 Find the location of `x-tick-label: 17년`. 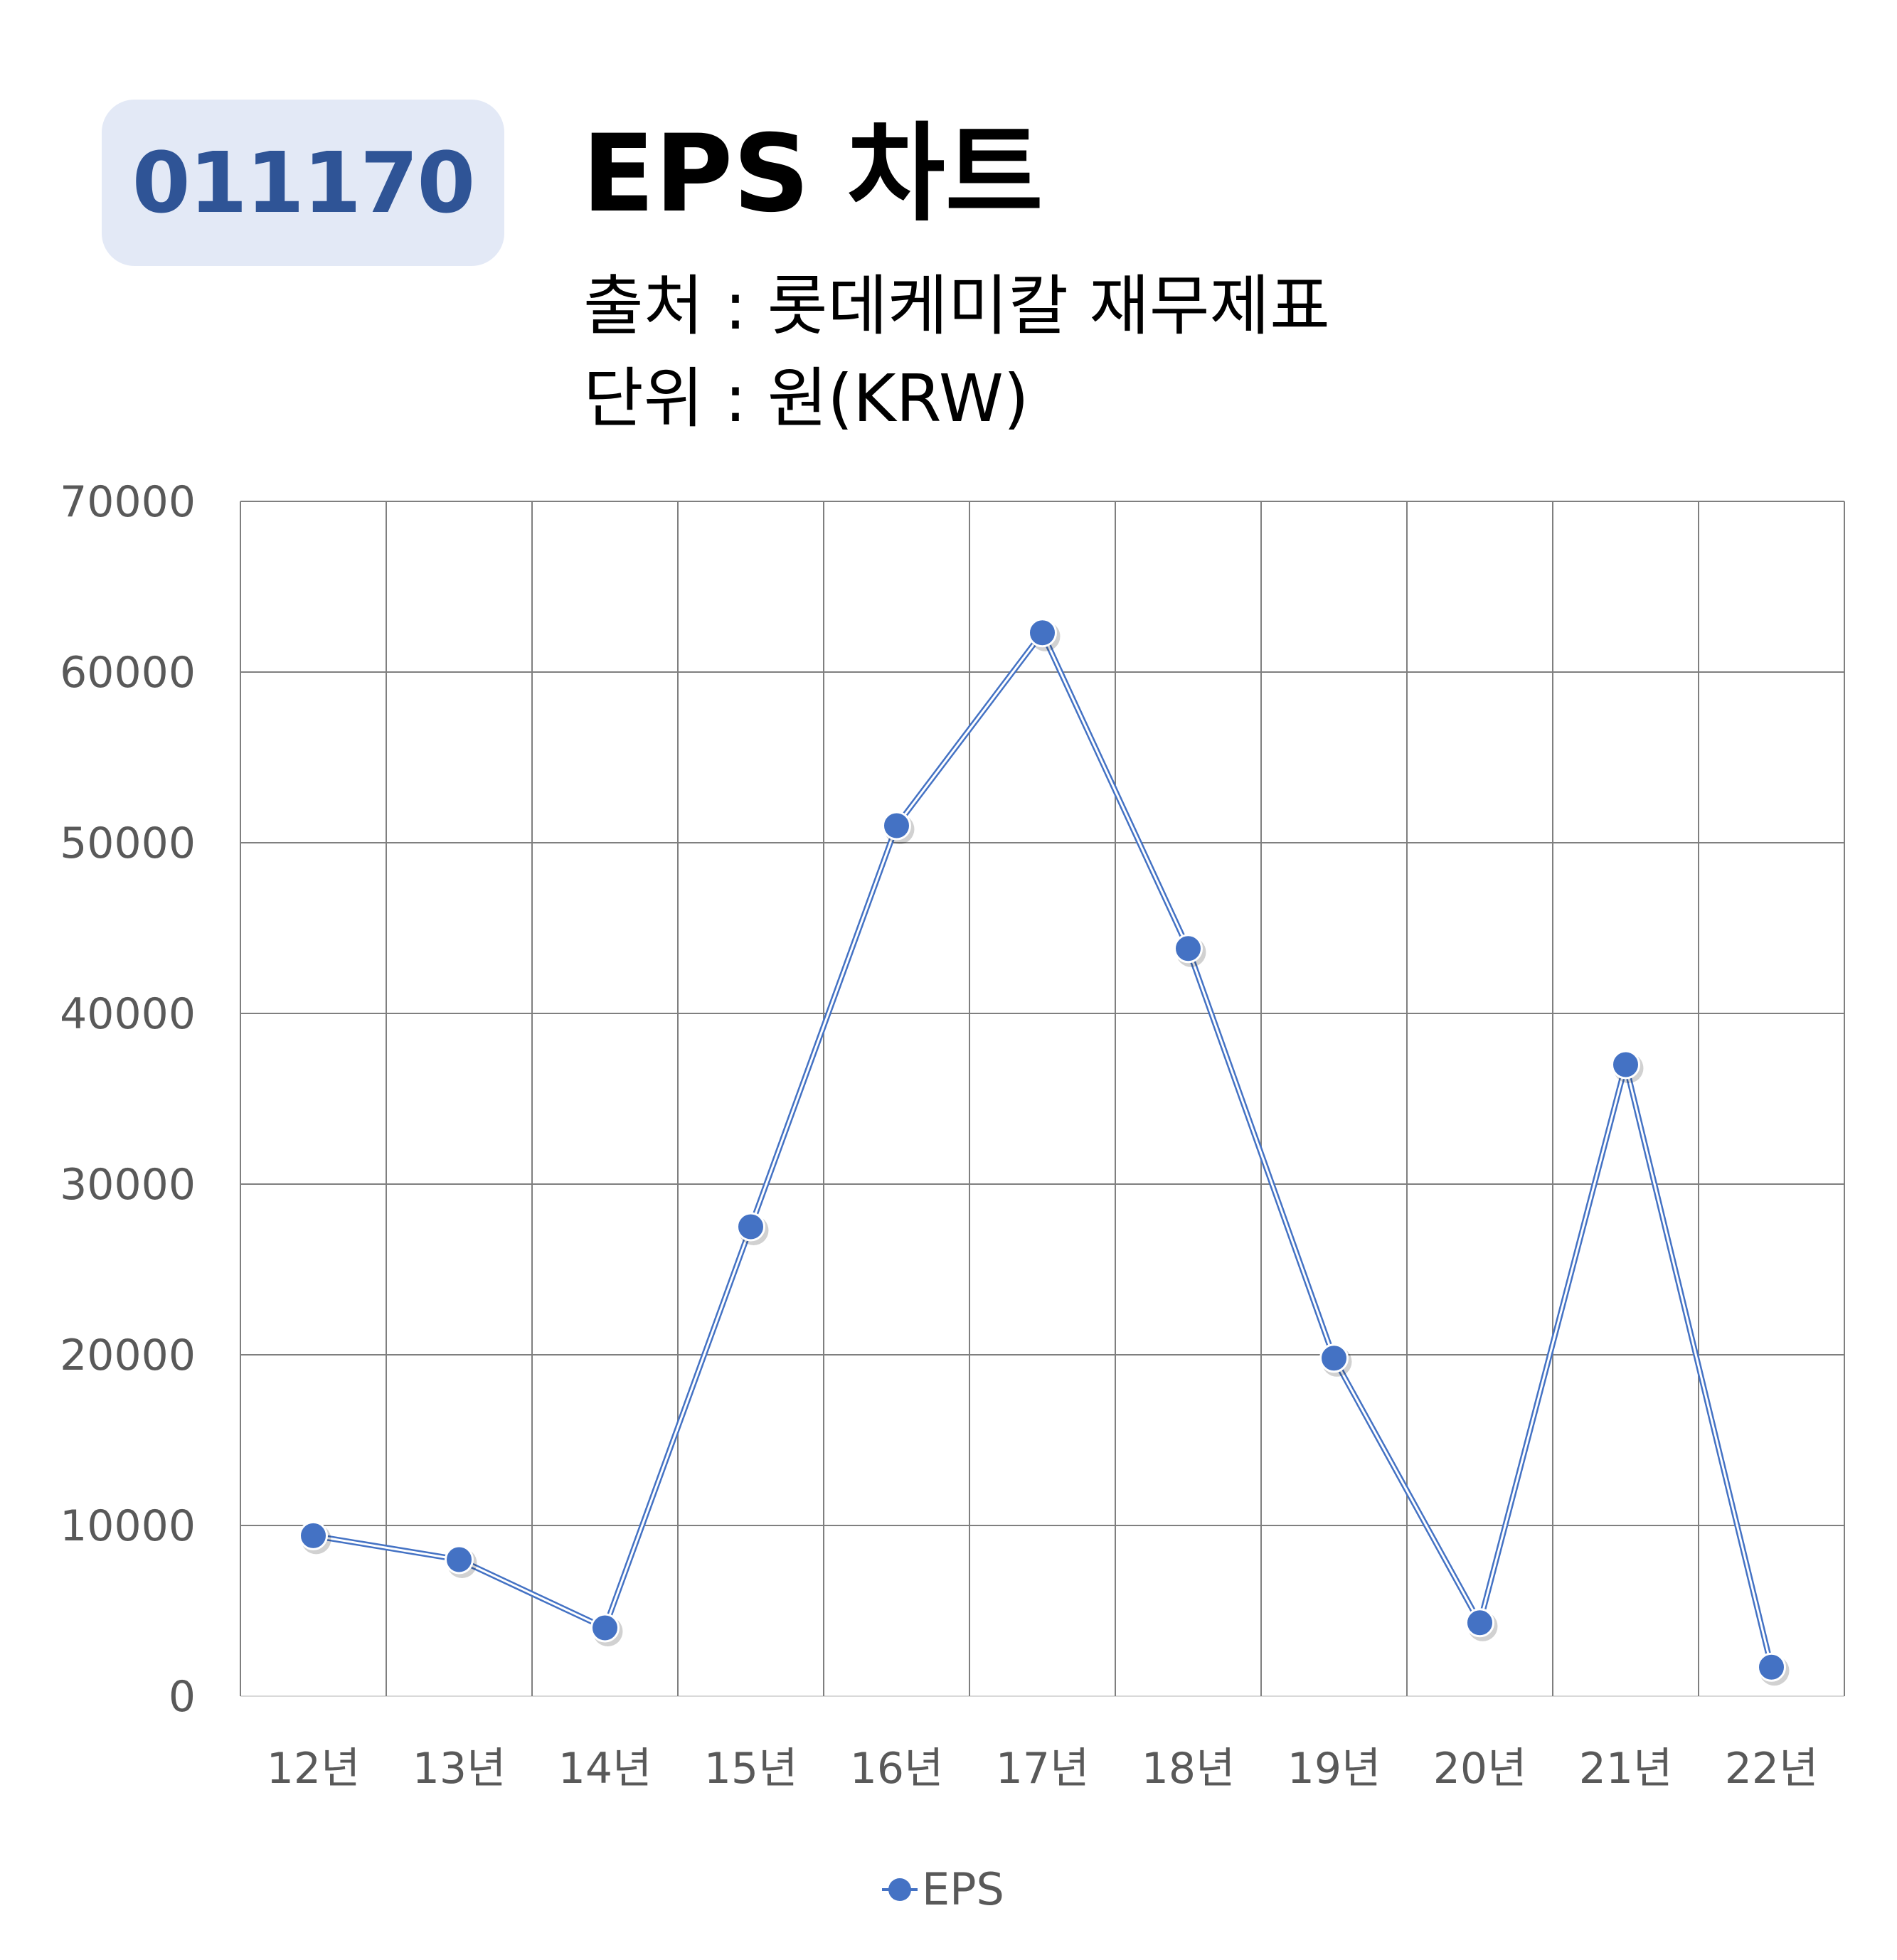

x-tick-label: 17년 is located at coordinates (1043, 1769).